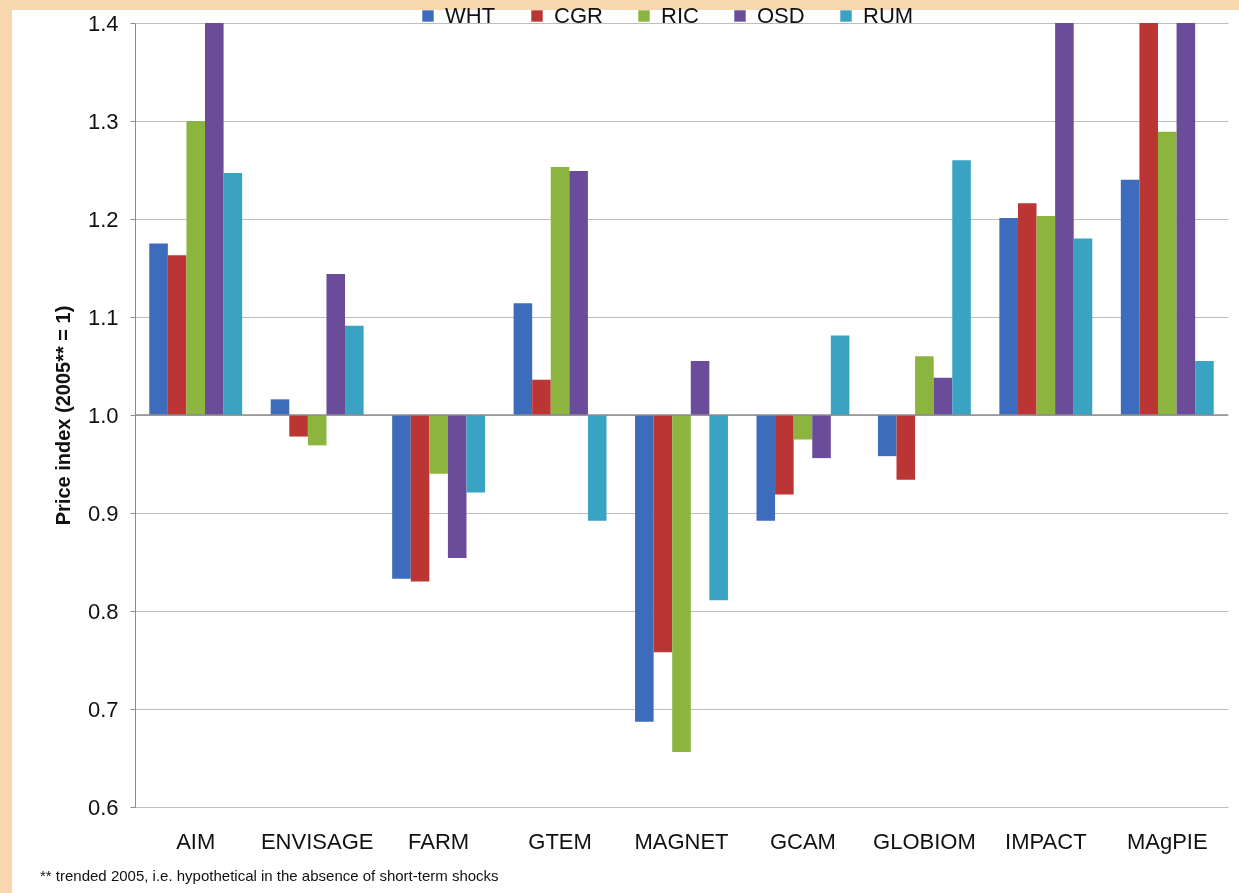 The height and width of the screenshot is (893, 1239). I want to click on y-tick-label: 1.1, so click(103, 317).